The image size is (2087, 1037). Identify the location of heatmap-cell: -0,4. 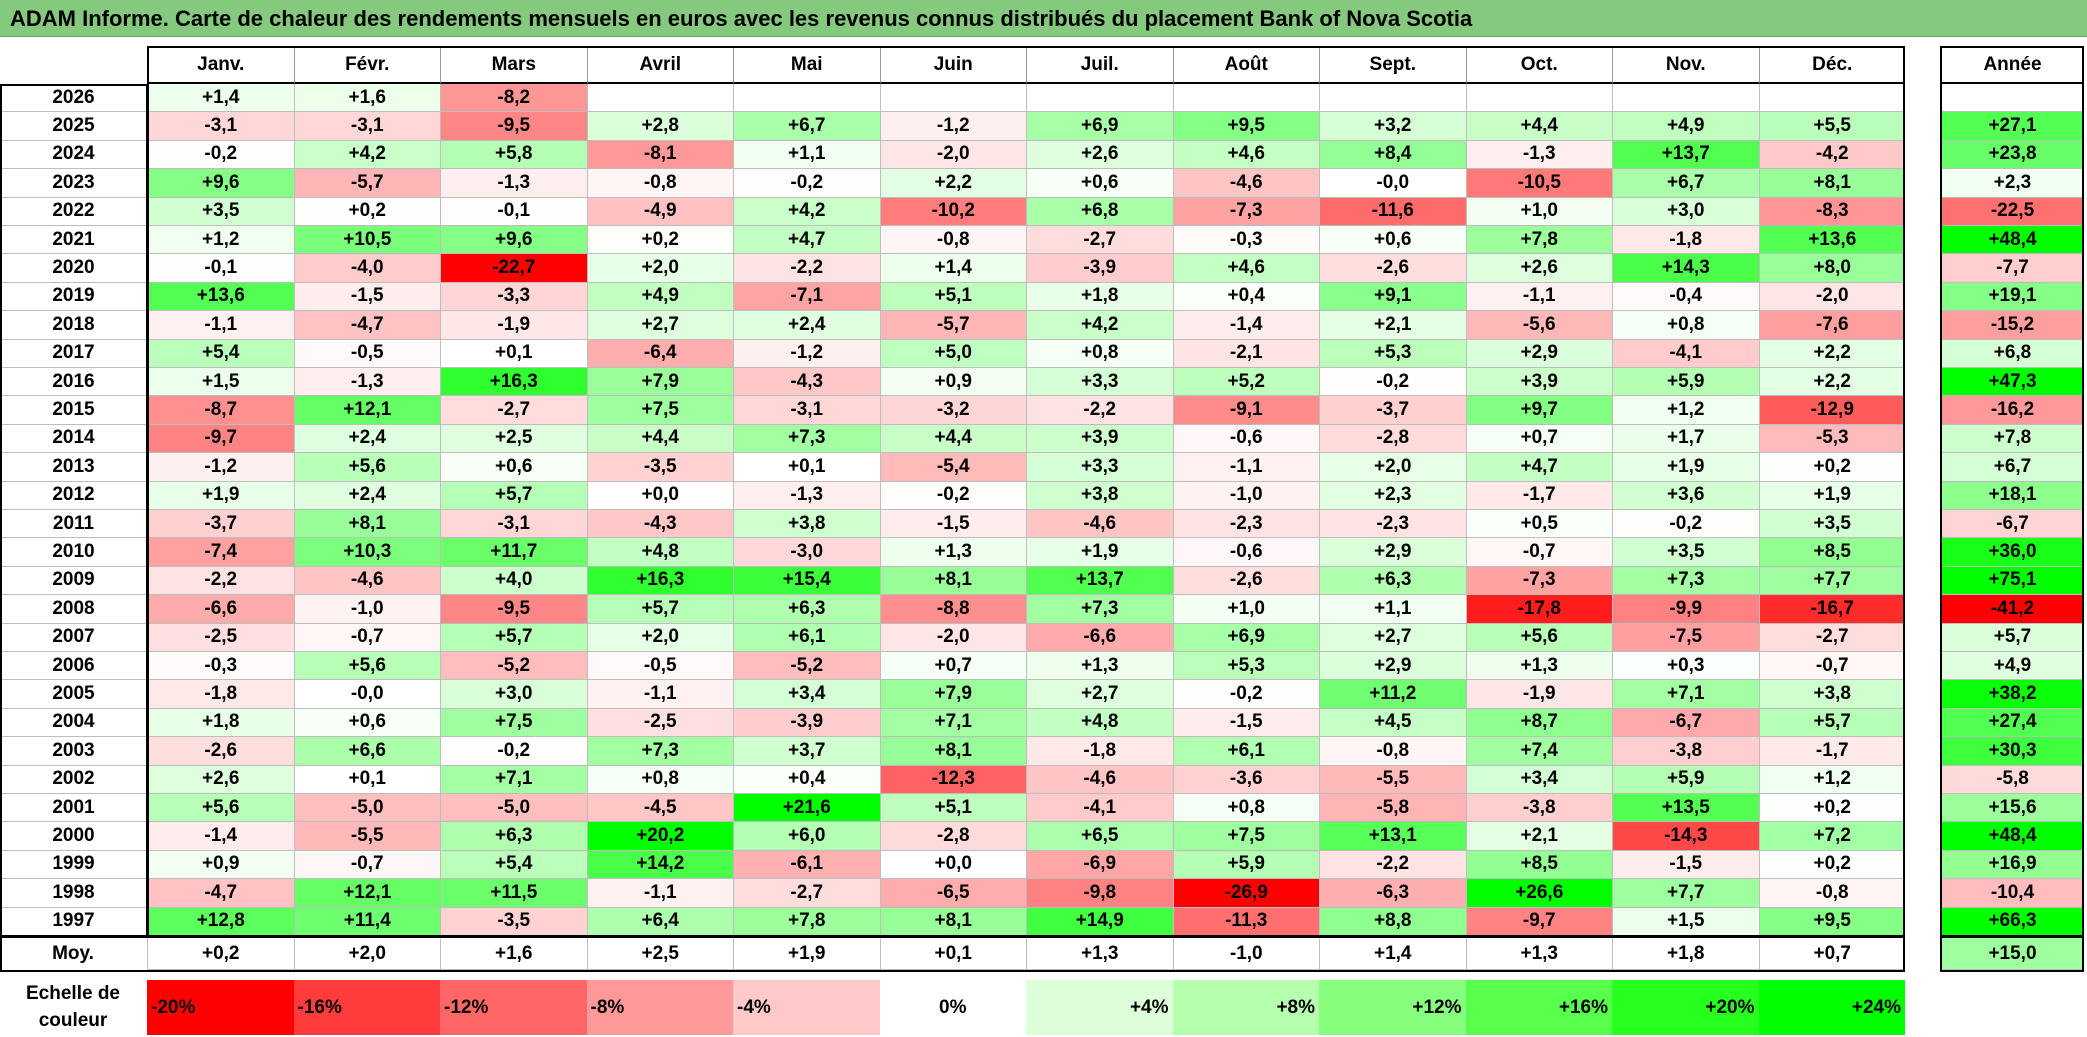
(1685, 297).